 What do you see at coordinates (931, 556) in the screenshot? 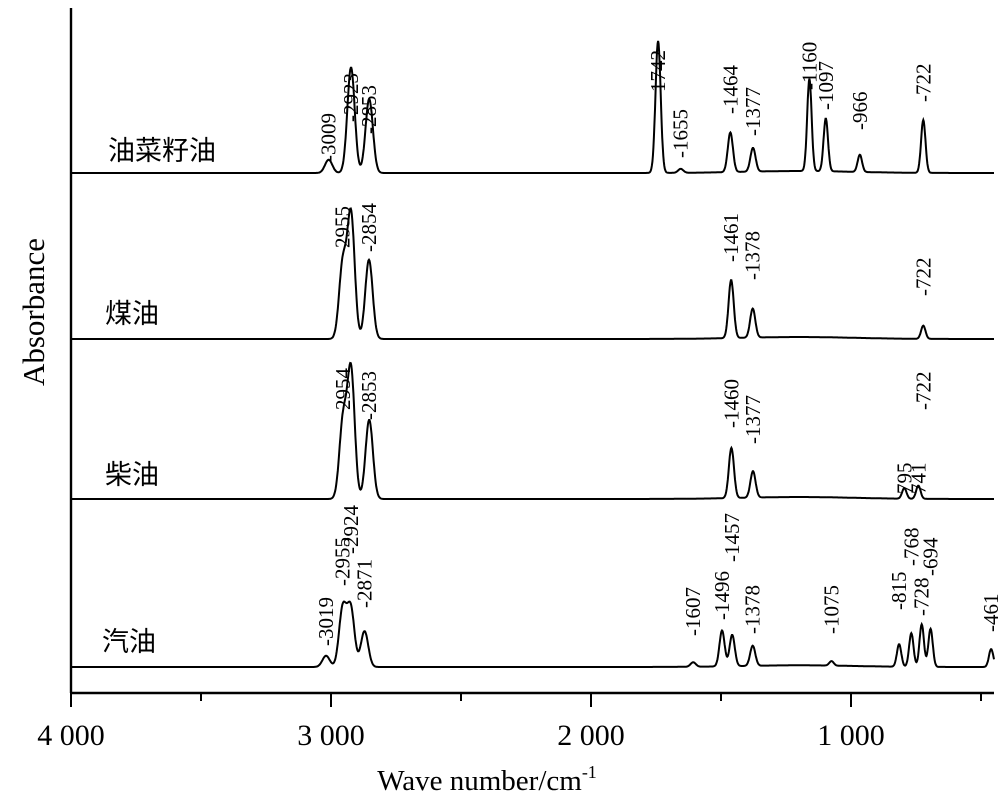
I see `peak-label: -694` at bounding box center [931, 556].